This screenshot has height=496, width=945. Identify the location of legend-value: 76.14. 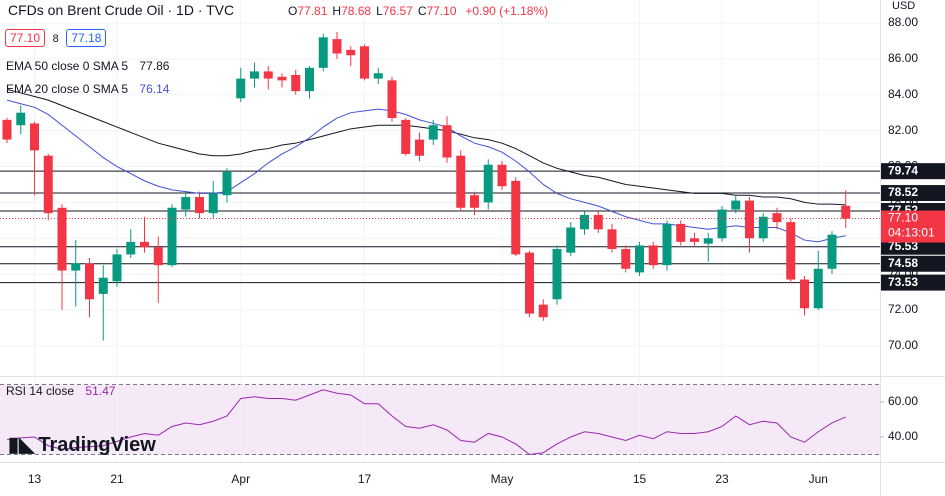
(154, 89).